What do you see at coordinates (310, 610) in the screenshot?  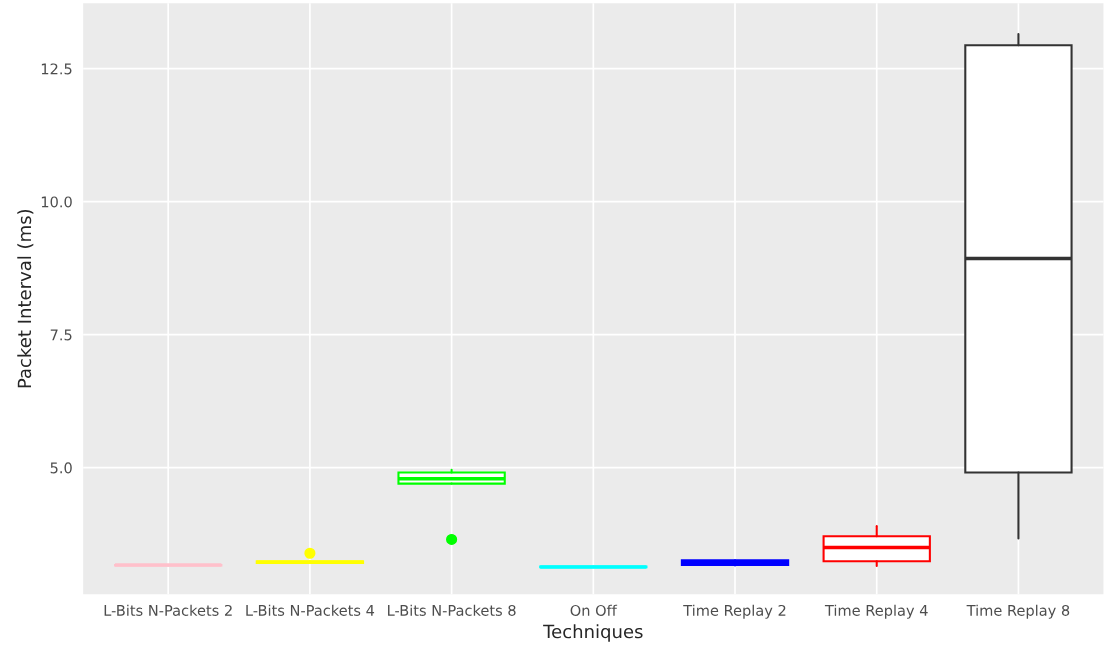 I see `x-tick-label: L-Bits N-Packets 4` at bounding box center [310, 610].